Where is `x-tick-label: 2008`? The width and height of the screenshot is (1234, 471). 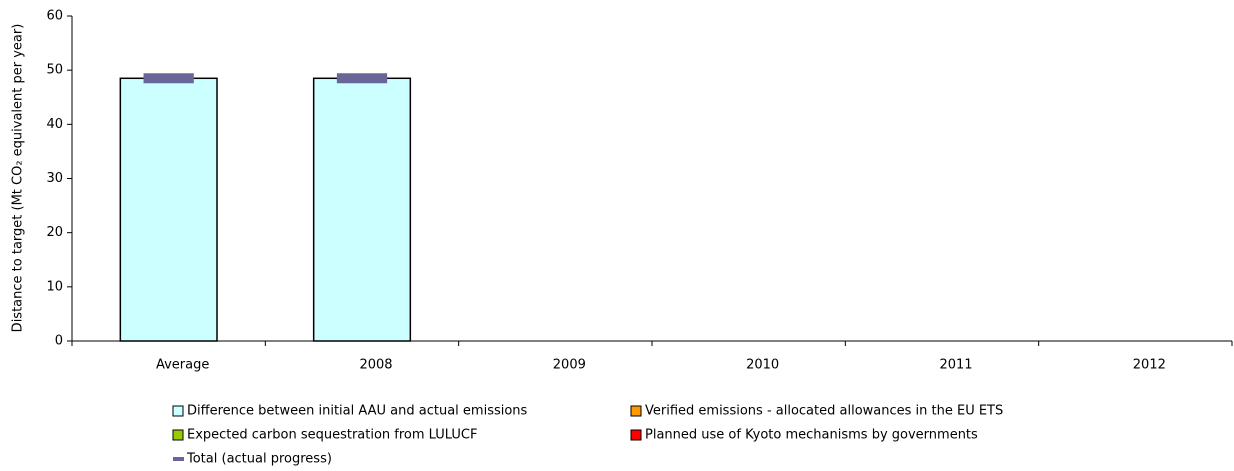
x-tick-label: 2008 is located at coordinates (375, 365).